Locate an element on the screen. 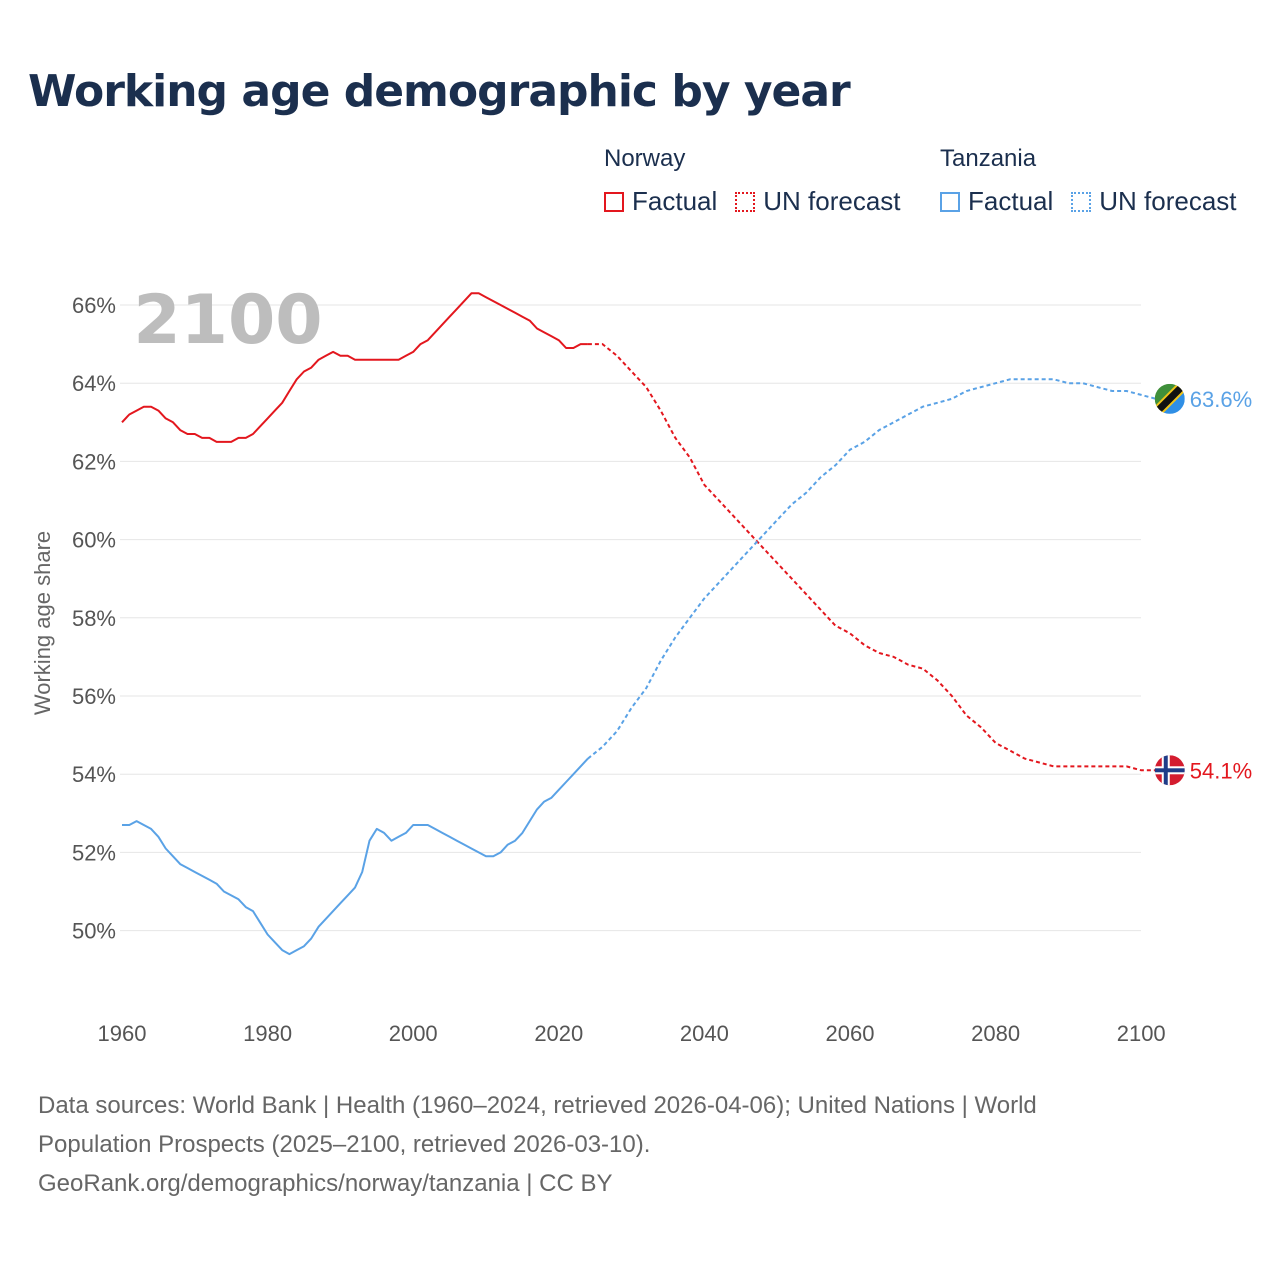 This screenshot has width=1280, height=1280. y-tick-label: 62% is located at coordinates (94, 461).